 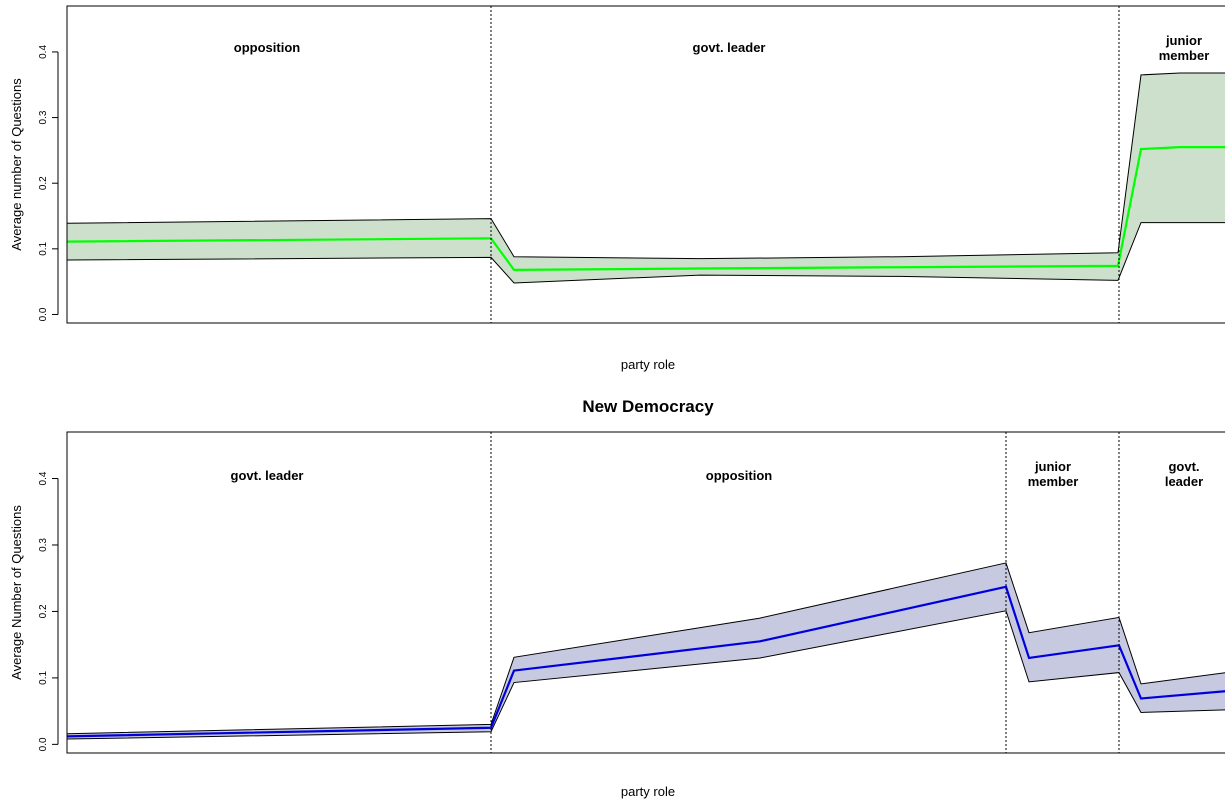 What do you see at coordinates (16, 592) in the screenshot?
I see `y-axis-title: Average Number of Questions` at bounding box center [16, 592].